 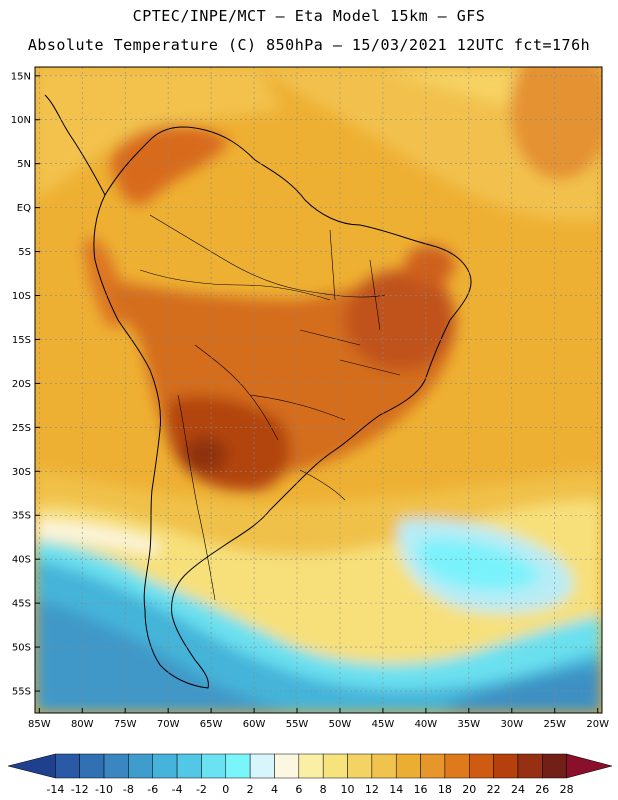 What do you see at coordinates (24, 208) in the screenshot?
I see `lat-label: EQ` at bounding box center [24, 208].